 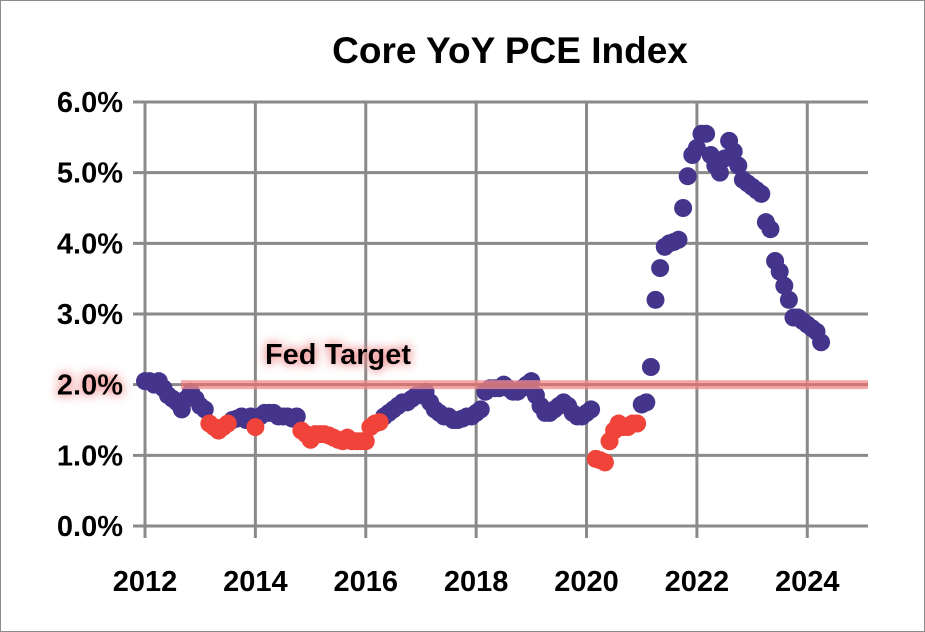 What do you see at coordinates (476, 582) in the screenshot?
I see `x-tick-label: 2018` at bounding box center [476, 582].